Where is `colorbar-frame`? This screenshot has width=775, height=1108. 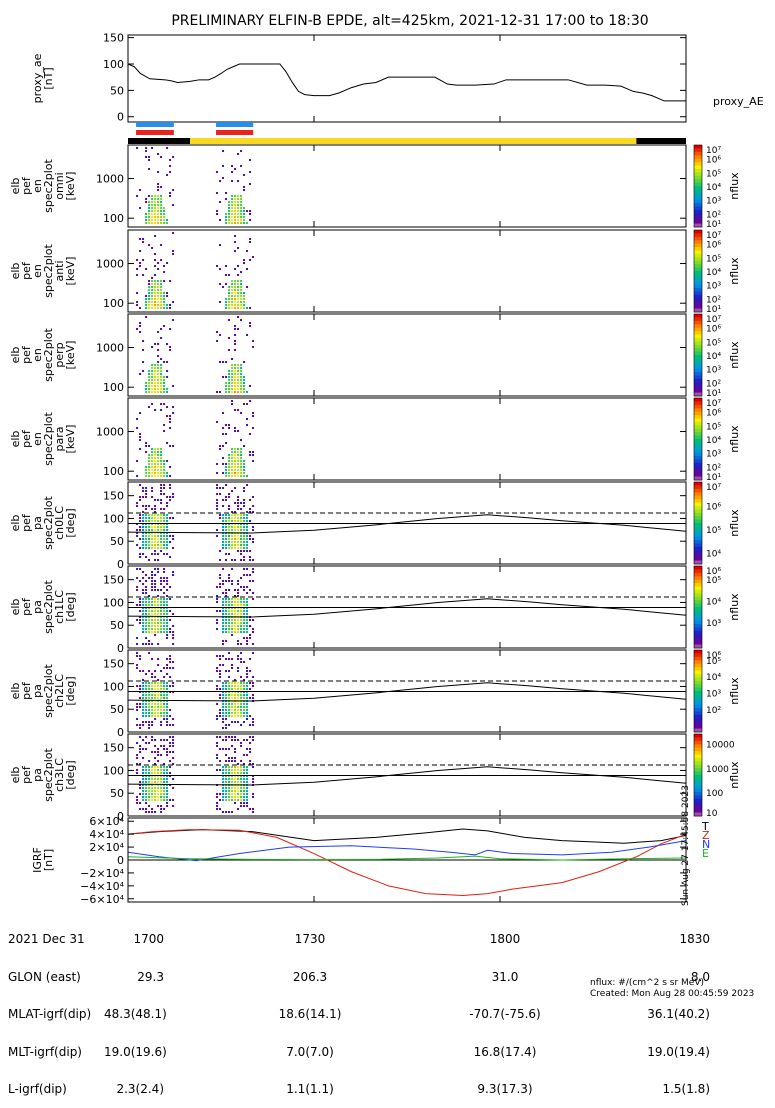
colorbar-frame is located at coordinates (698, 271).